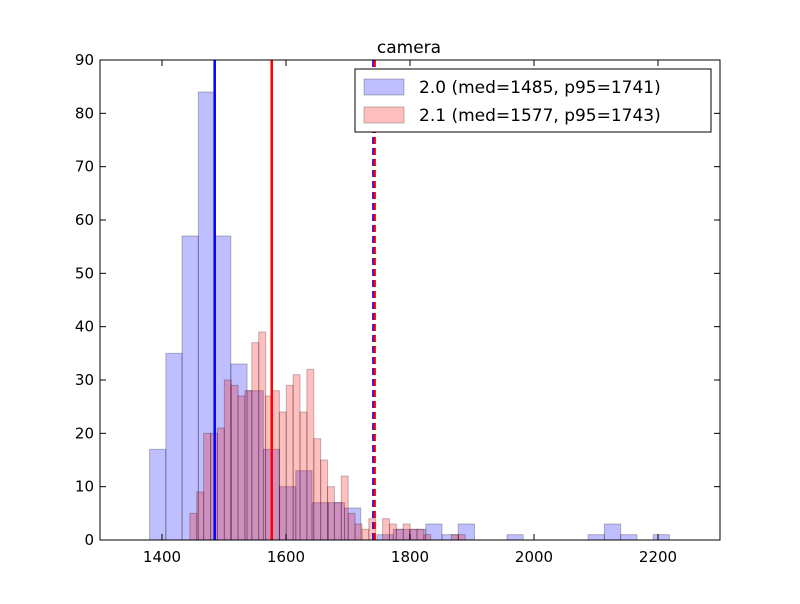  I want to click on y-tick-label-80: 80, so click(84, 113).